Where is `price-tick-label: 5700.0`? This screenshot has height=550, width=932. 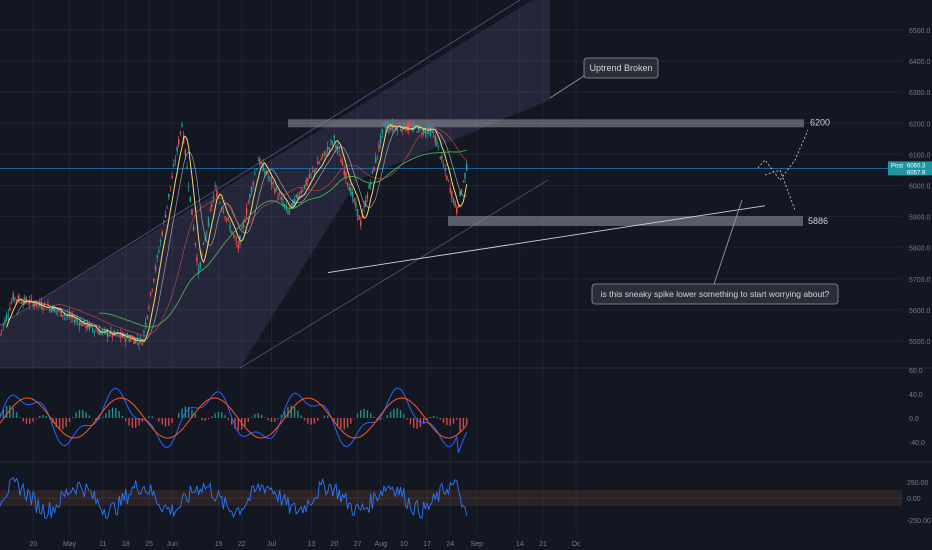 price-tick-label: 5700.0 is located at coordinates (920, 280).